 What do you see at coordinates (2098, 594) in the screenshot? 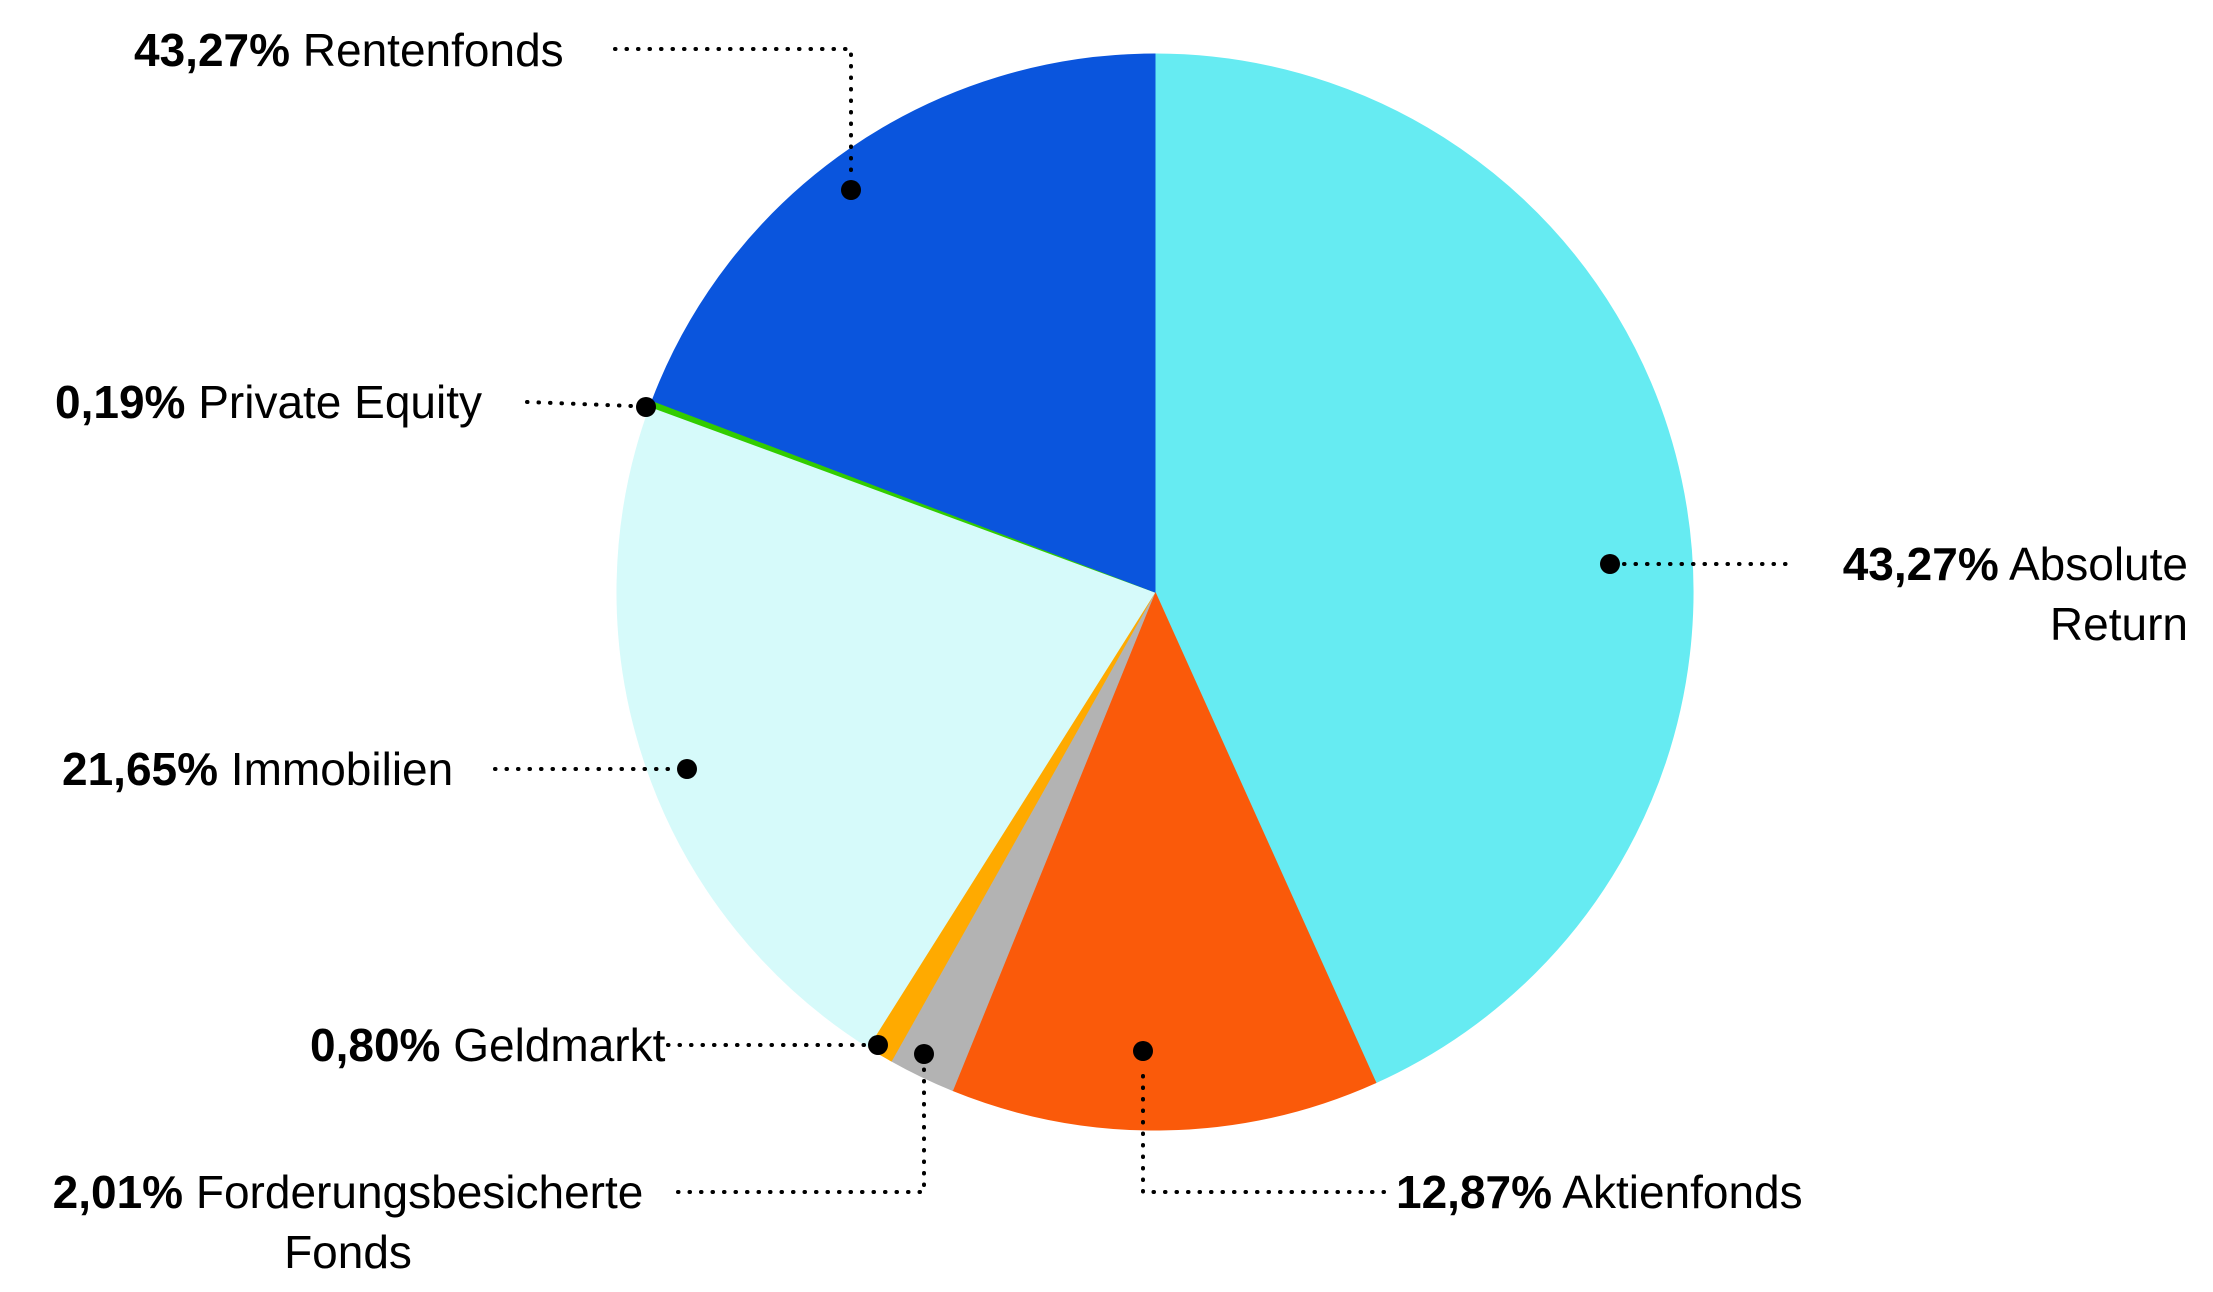
I see `callout-absolute-return-name: Absolute Return` at bounding box center [2098, 594].